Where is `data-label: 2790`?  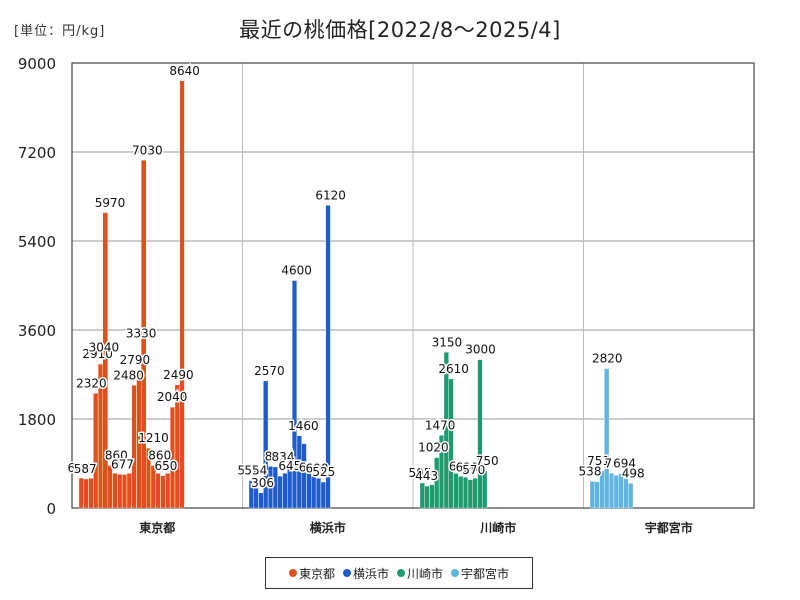
data-label: 2790 is located at coordinates (135, 360).